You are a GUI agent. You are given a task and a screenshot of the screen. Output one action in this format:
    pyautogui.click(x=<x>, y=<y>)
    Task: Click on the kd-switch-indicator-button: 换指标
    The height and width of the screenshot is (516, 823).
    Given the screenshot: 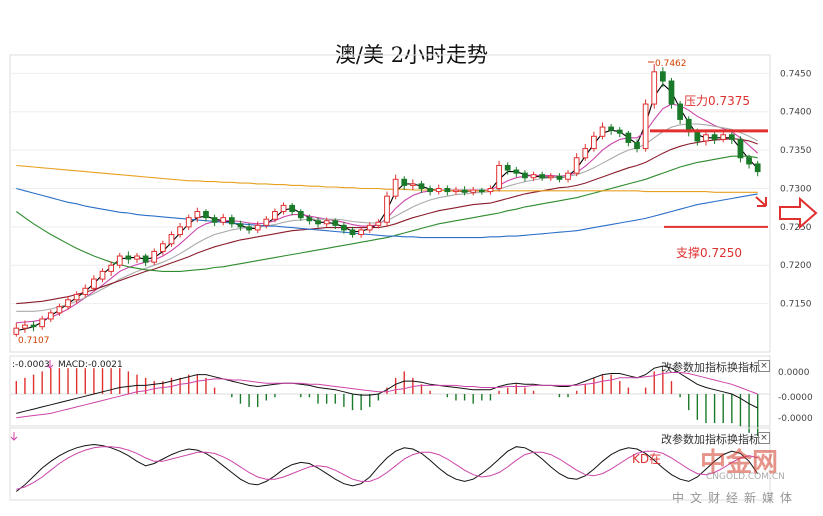 What is the action you would take?
    pyautogui.click(x=743, y=439)
    